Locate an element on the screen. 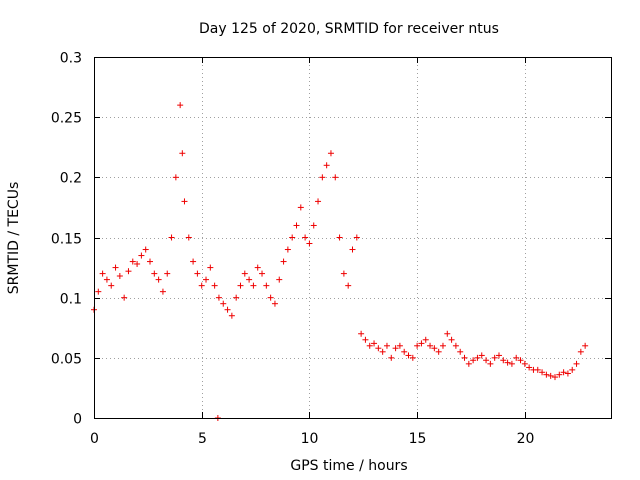 The image size is (640, 480). y-tick-label: 0.05 is located at coordinates (66, 360).